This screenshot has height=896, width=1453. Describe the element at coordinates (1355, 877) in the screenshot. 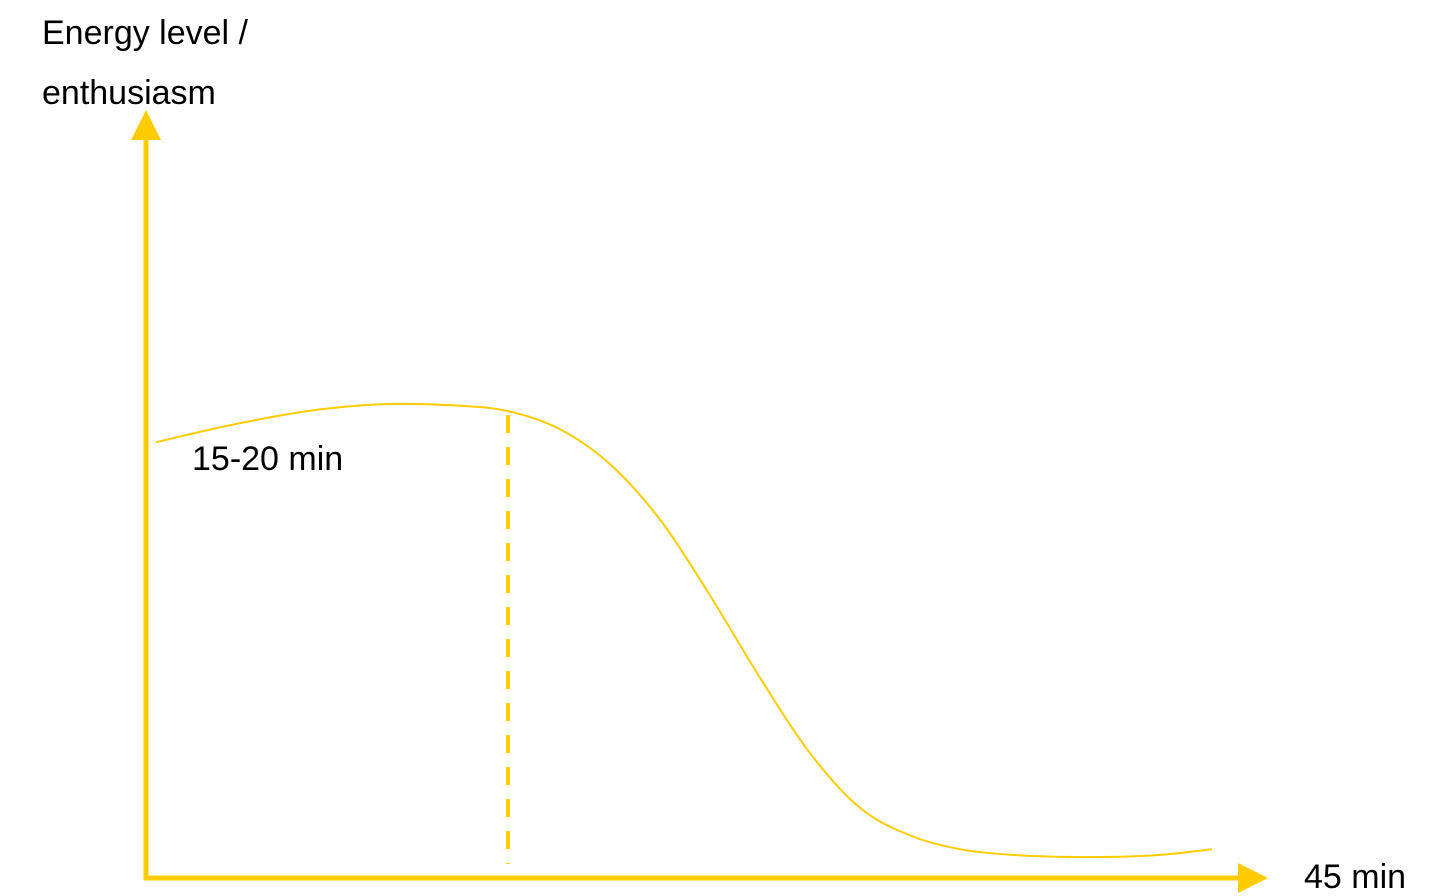

I see `x-axis-end-label: 45 min` at that location.